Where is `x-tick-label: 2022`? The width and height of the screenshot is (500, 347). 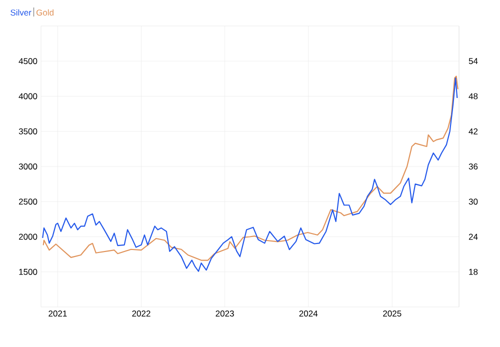 x-tick-label: 2022 is located at coordinates (141, 313).